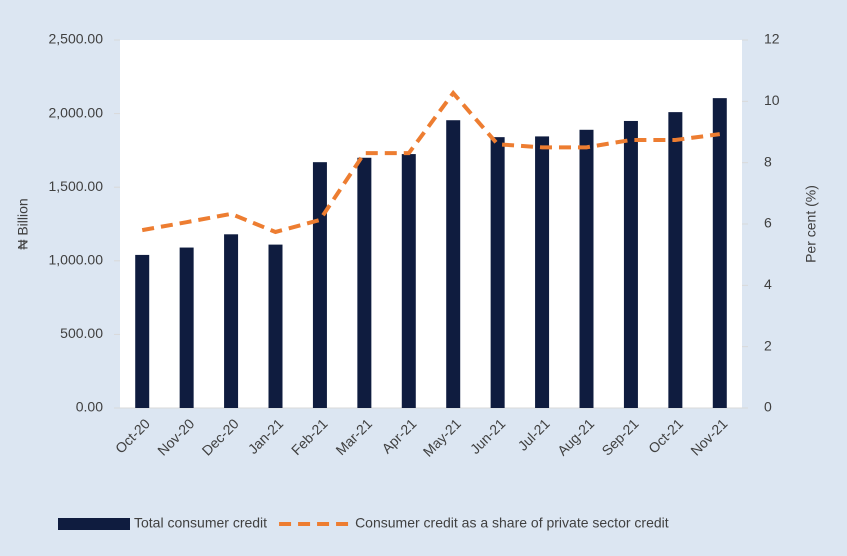 Image resolution: width=847 pixels, height=556 pixels. I want to click on y2-tick-label: 0, so click(768, 407).